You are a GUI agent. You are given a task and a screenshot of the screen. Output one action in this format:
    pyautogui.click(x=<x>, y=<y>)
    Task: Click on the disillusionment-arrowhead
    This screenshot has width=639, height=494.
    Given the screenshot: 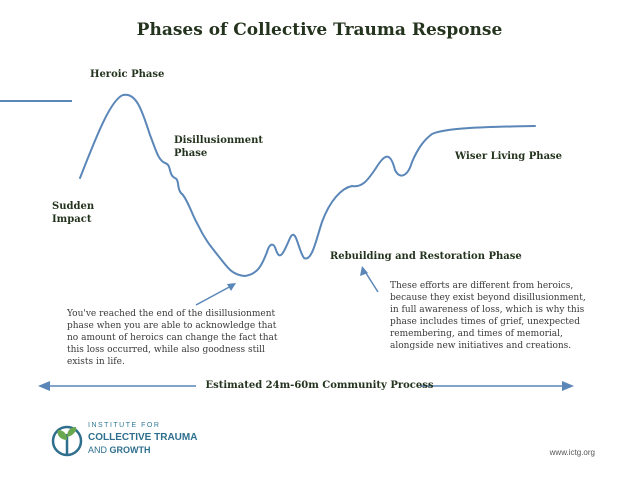 What is the action you would take?
    pyautogui.click(x=231, y=287)
    